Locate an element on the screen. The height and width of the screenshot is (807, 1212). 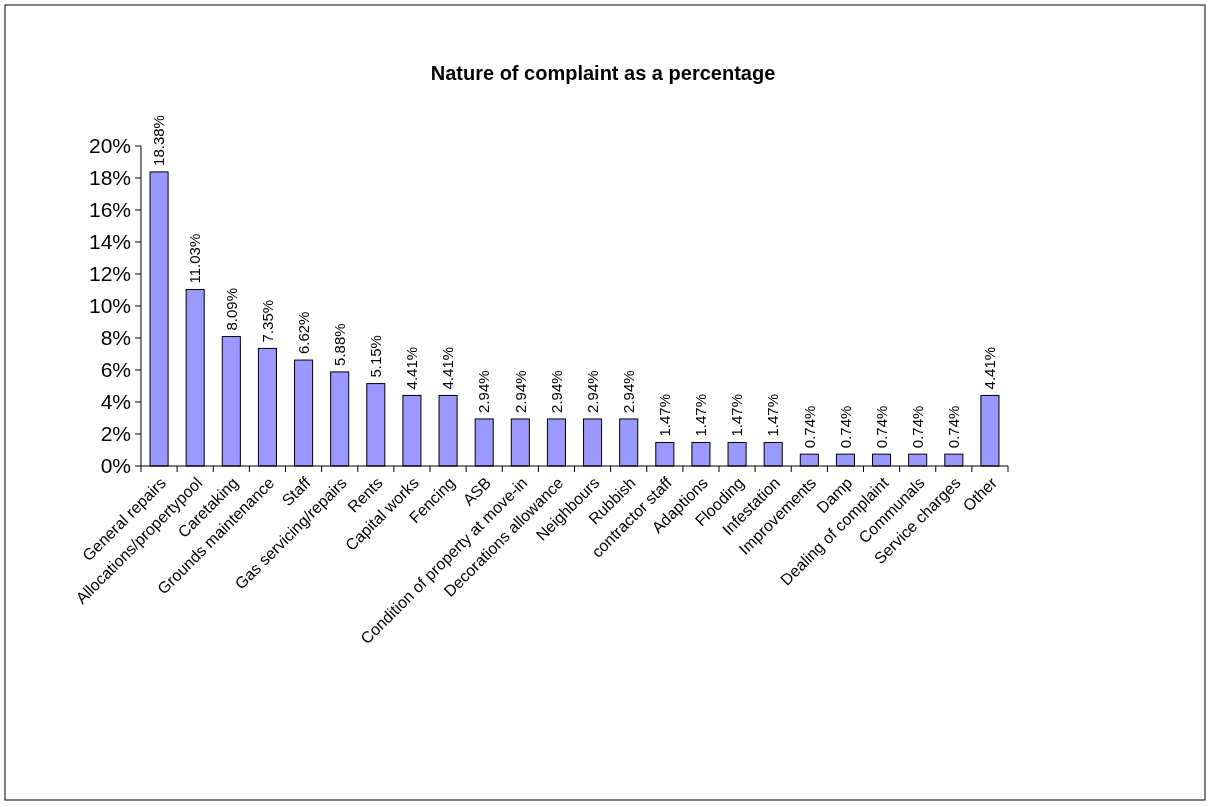
data-label: 6.62% is located at coordinates (303, 333).